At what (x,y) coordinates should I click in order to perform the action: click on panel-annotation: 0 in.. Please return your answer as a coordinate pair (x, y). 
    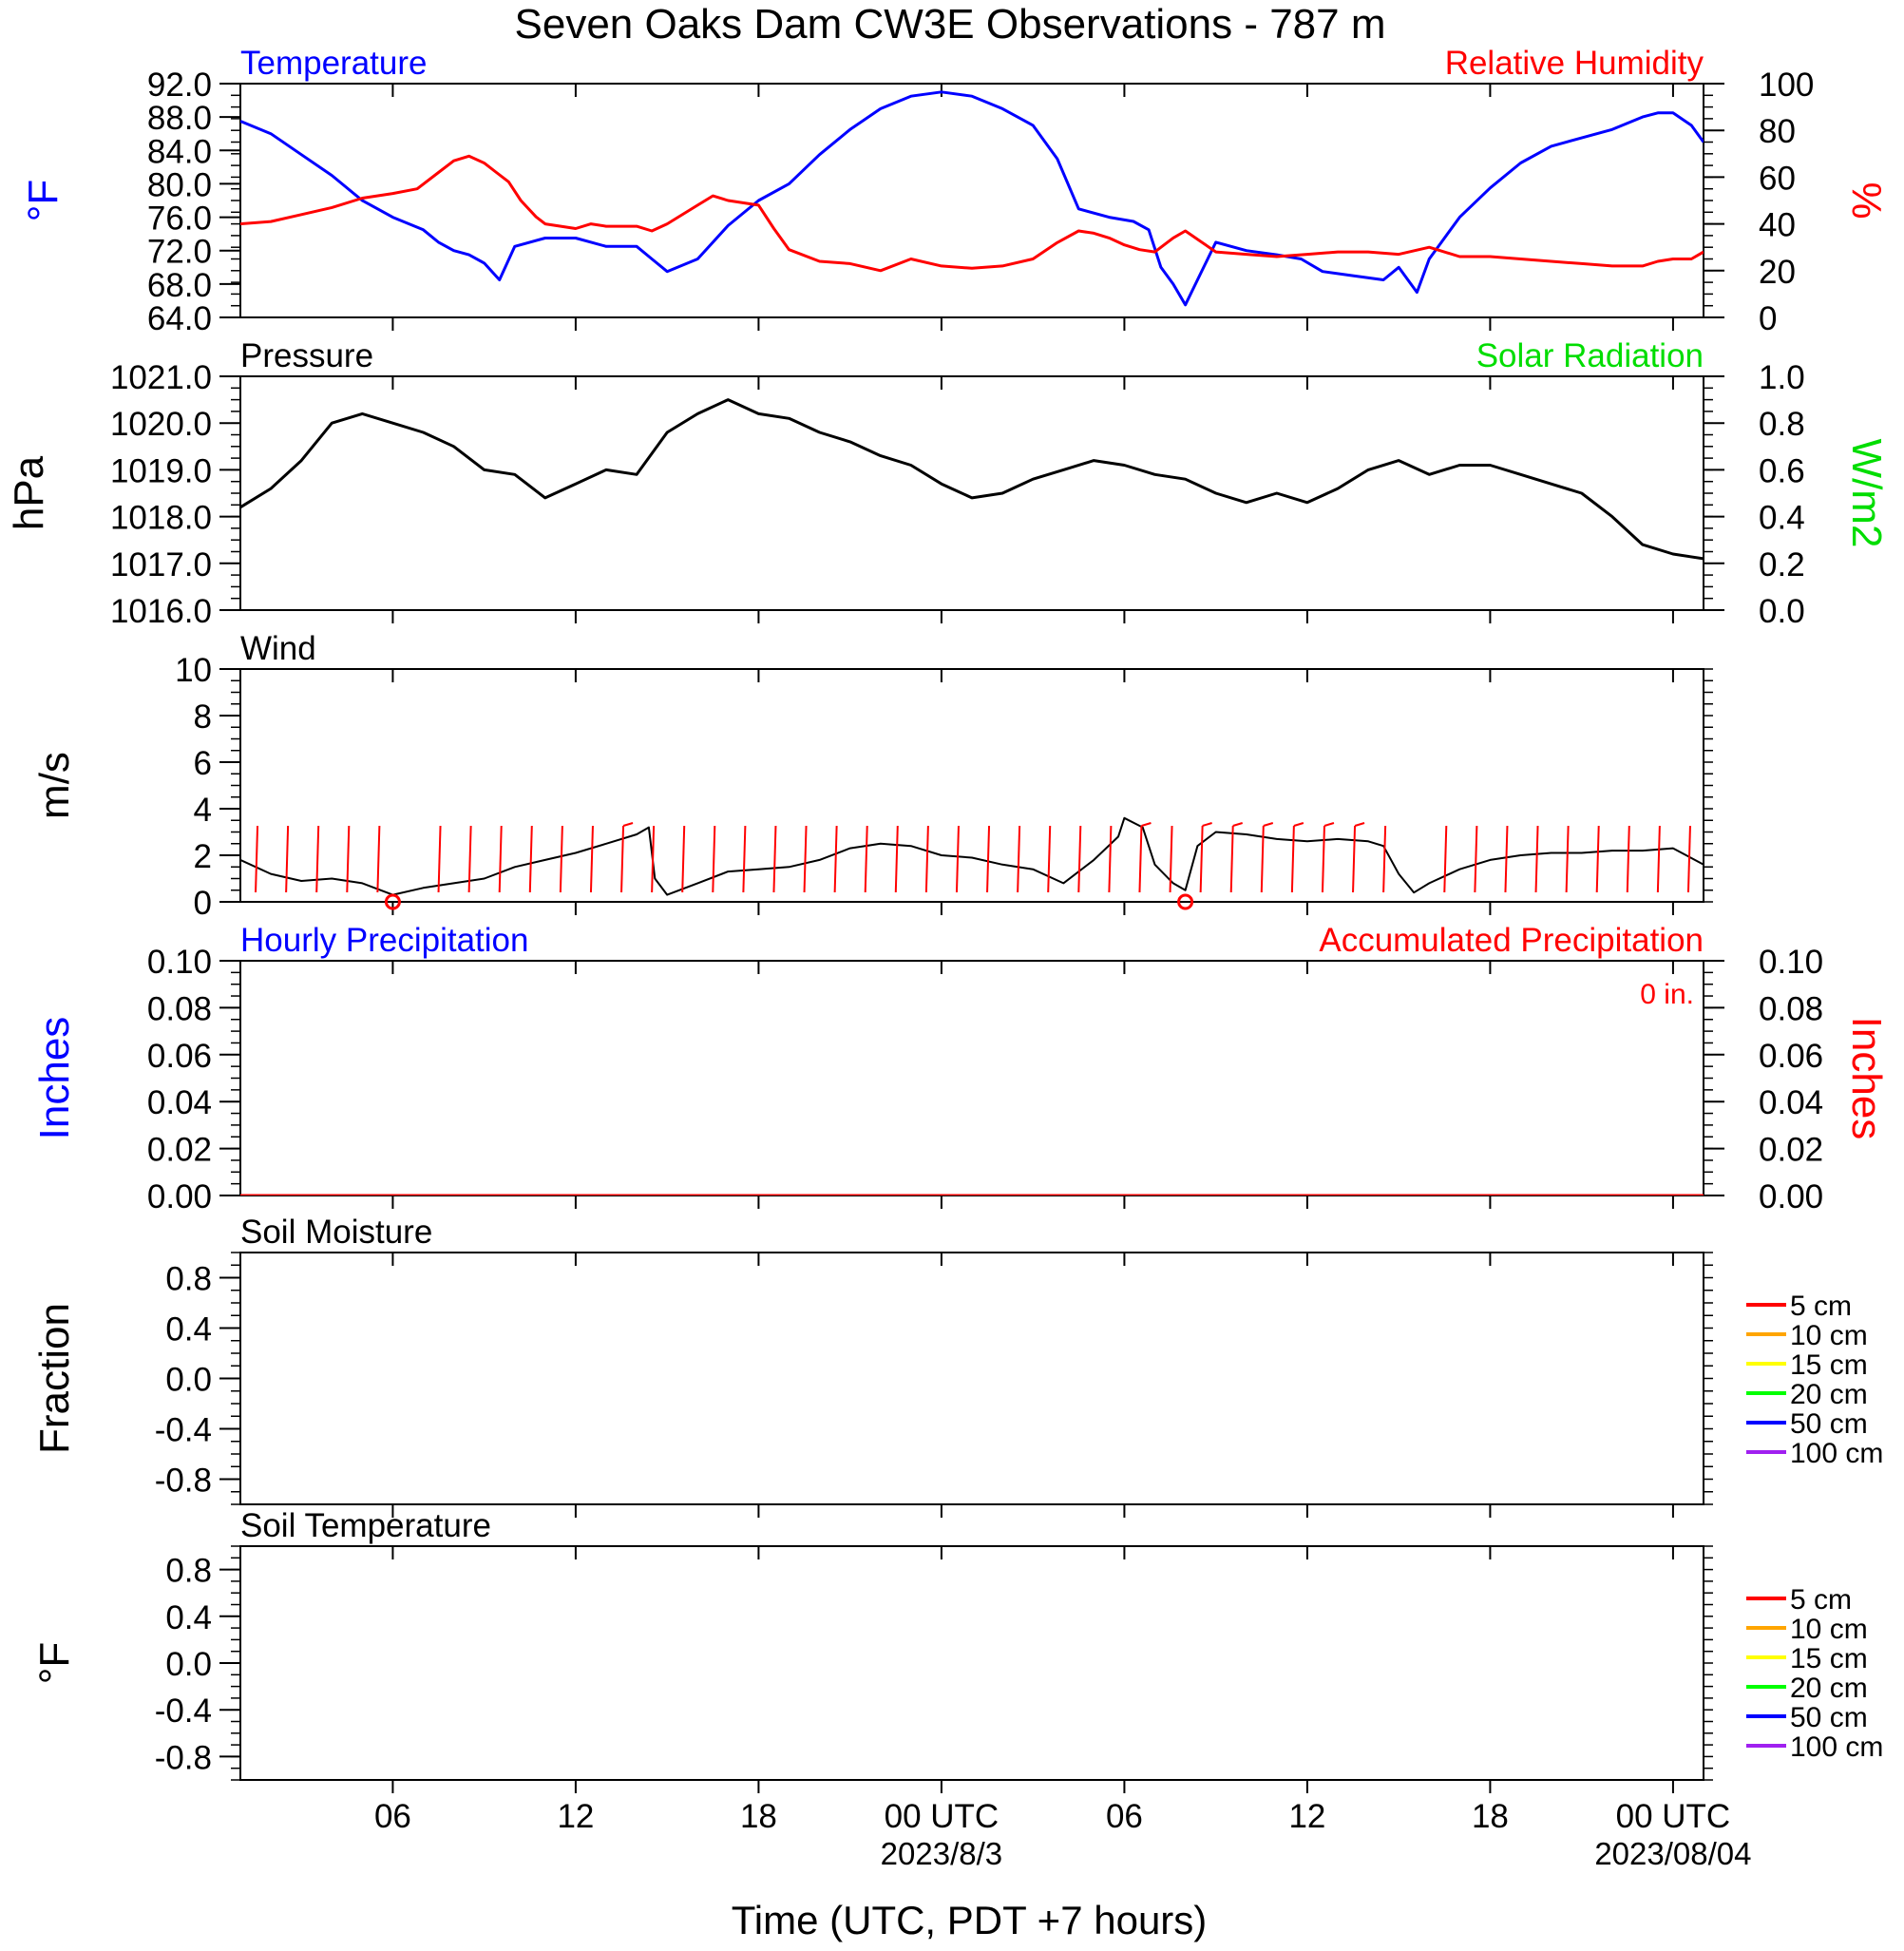
    Looking at the image, I should click on (1667, 994).